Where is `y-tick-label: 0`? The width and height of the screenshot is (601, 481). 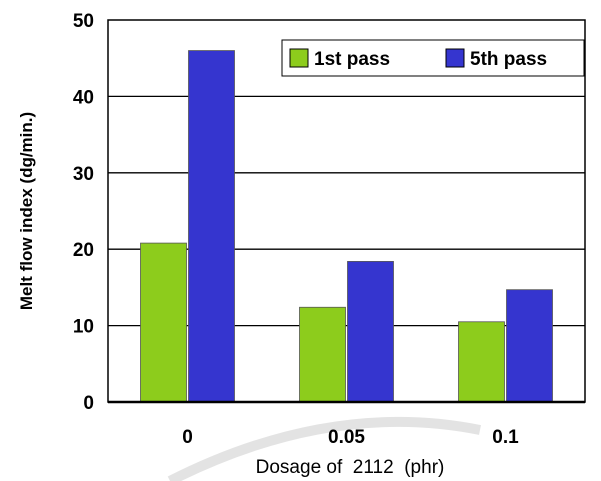 y-tick-label: 0 is located at coordinates (88, 403).